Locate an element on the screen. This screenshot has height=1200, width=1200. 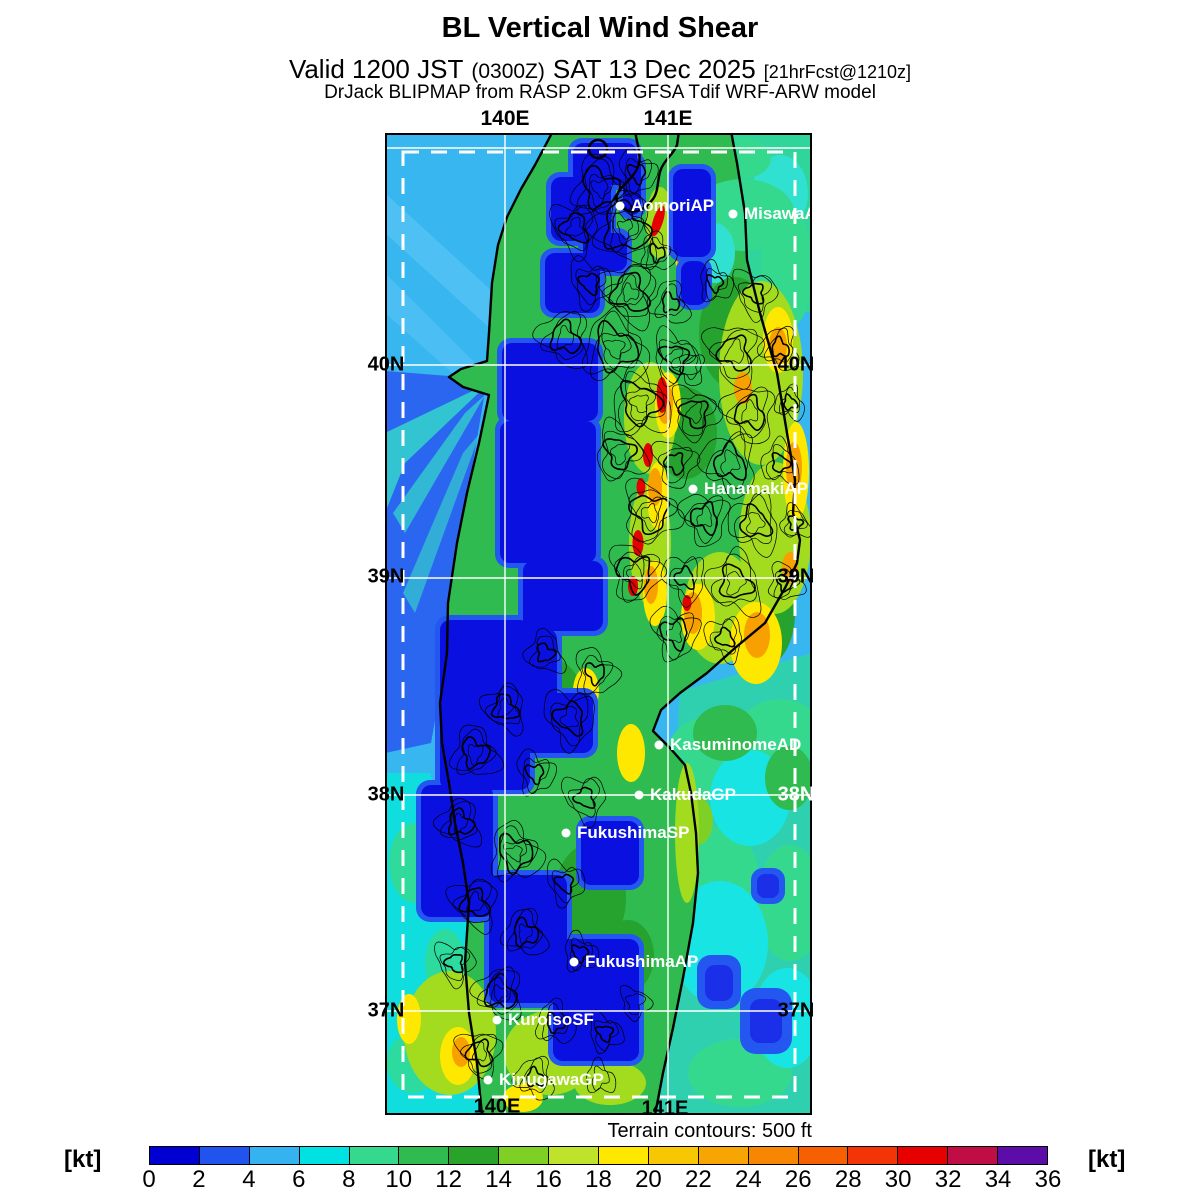
colorbar-tick: 12 is located at coordinates (449, 1179).